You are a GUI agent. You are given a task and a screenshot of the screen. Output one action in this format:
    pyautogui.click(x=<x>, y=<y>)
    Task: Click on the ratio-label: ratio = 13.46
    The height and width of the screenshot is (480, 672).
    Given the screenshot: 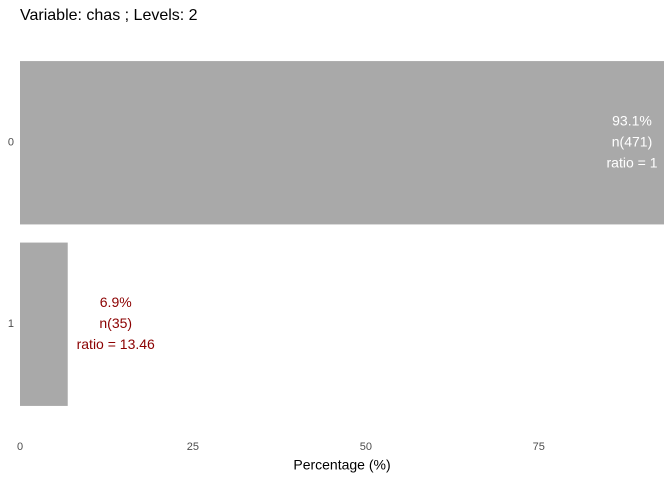 What is the action you would take?
    pyautogui.click(x=116, y=344)
    